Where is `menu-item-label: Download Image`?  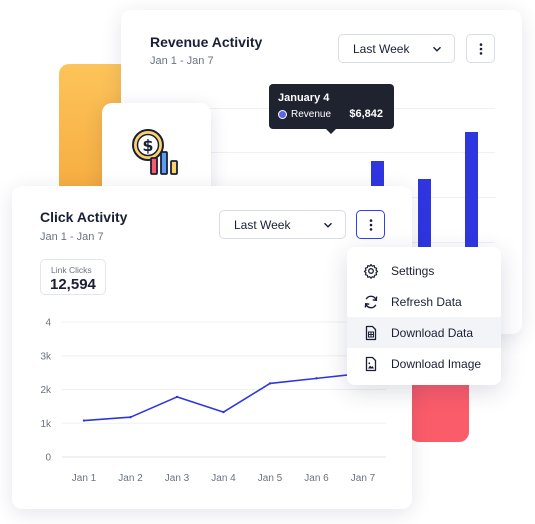
menu-item-label: Download Image is located at coordinates (436, 363).